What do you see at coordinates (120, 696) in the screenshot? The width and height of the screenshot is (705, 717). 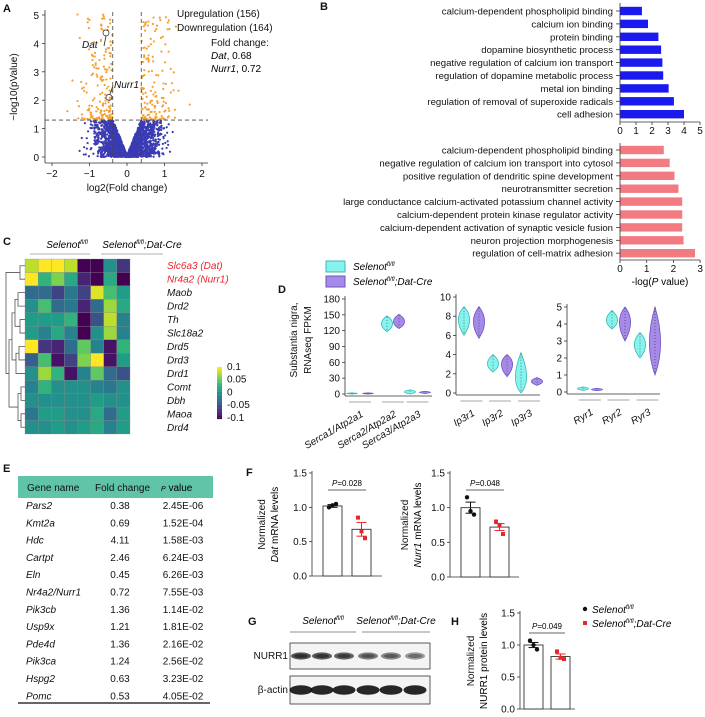 I see `fold-change-cell: 0.53` at bounding box center [120, 696].